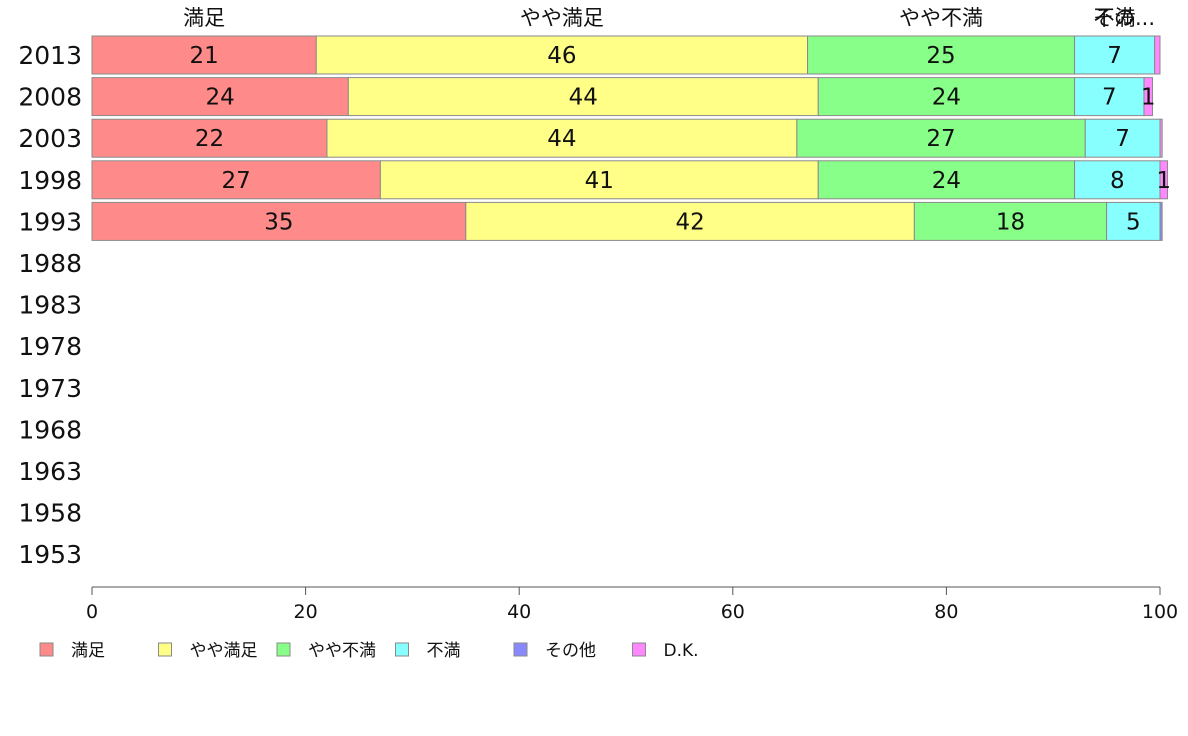 The image size is (1188, 736). I want to click on value-label: 22, so click(209, 139).